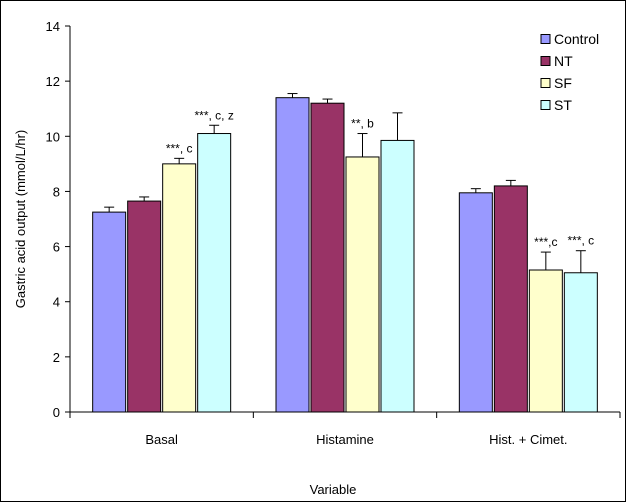 The image size is (626, 502). Describe the element at coordinates (53, 81) in the screenshot. I see `y-tick-label: 12` at that location.